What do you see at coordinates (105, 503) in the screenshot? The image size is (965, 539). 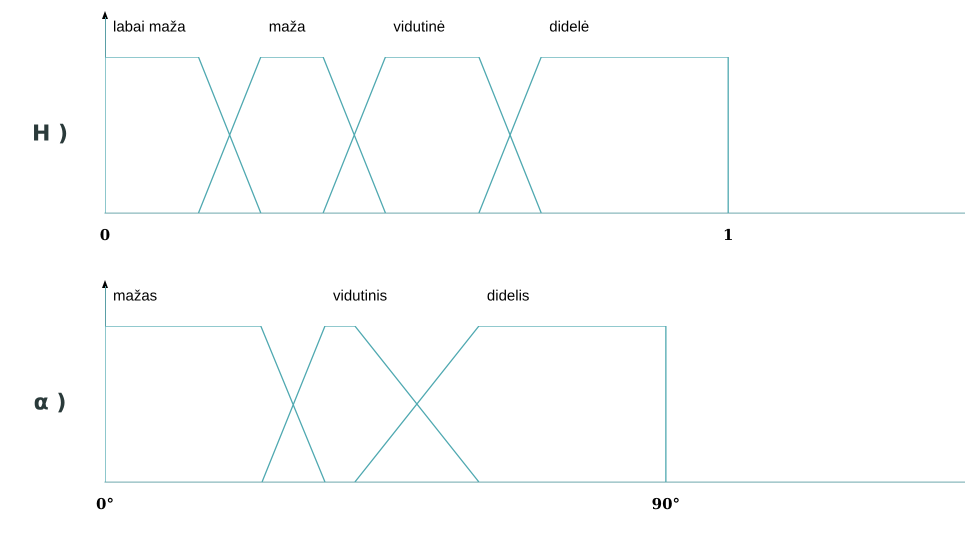 I see `x-tick-label: 0°` at bounding box center [105, 503].